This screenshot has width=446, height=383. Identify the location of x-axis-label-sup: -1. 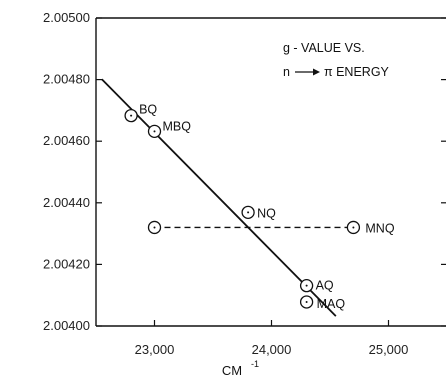
(255, 364).